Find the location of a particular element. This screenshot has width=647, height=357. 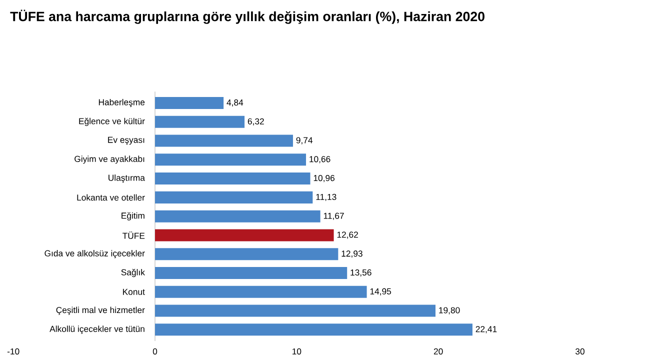

y-tick-label: Giyim ve ayakkabı is located at coordinates (109, 160).